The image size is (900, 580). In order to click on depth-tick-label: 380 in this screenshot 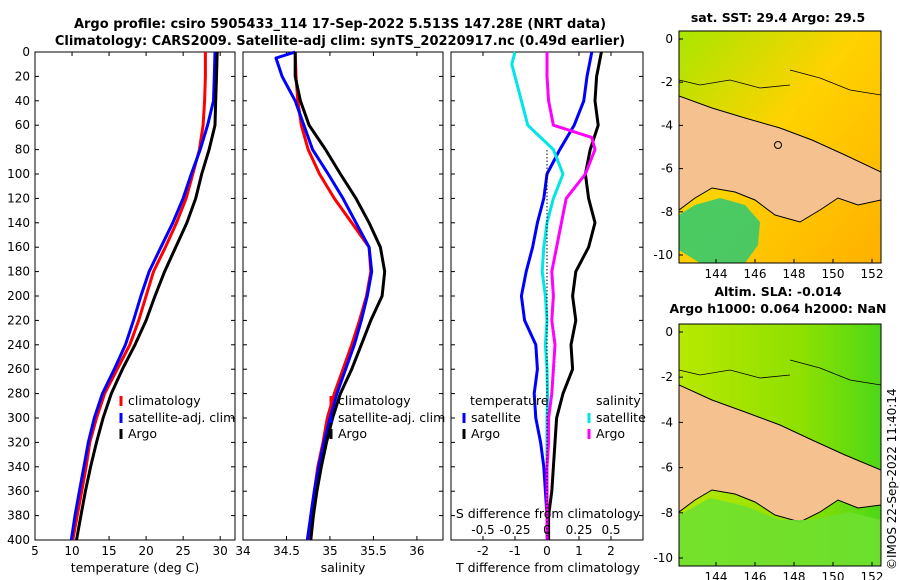, I will do `click(18, 516)`.